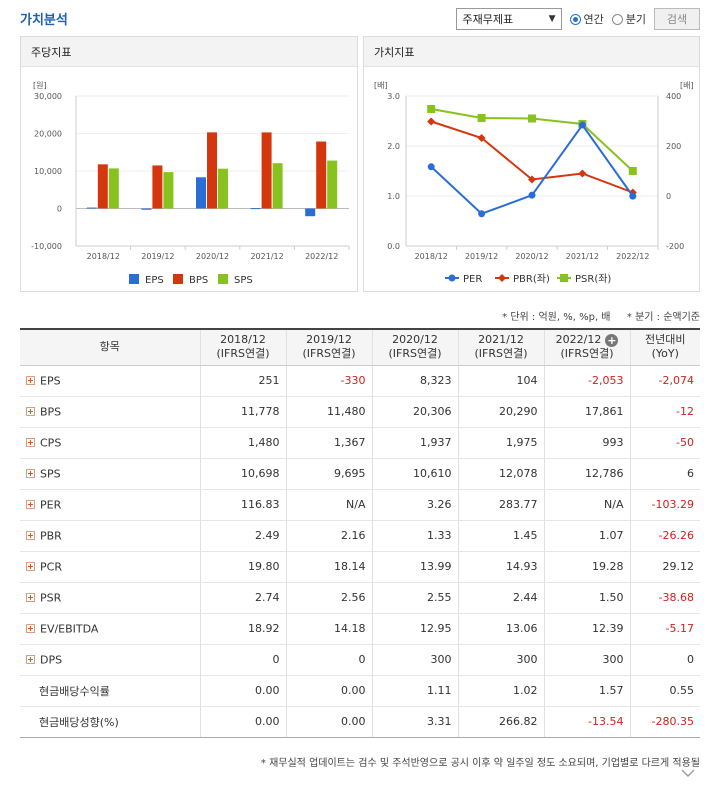 The image size is (715, 794). I want to click on table-cell: 17,861, so click(586, 412).